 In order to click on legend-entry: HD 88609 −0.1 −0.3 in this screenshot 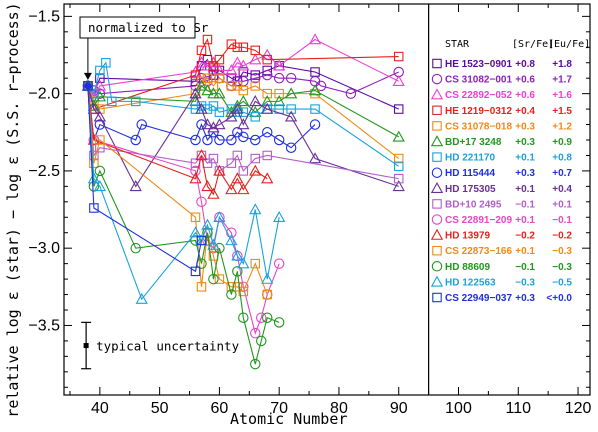, I will do `click(501, 267)`.